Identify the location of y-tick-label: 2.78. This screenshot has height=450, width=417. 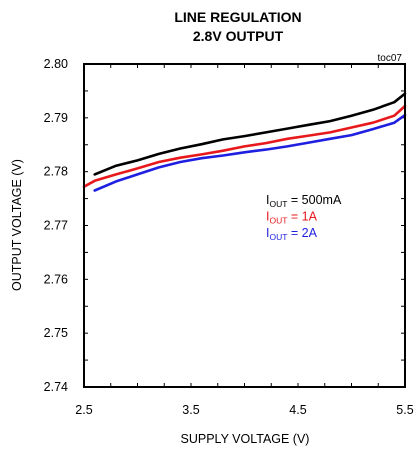
(56, 172).